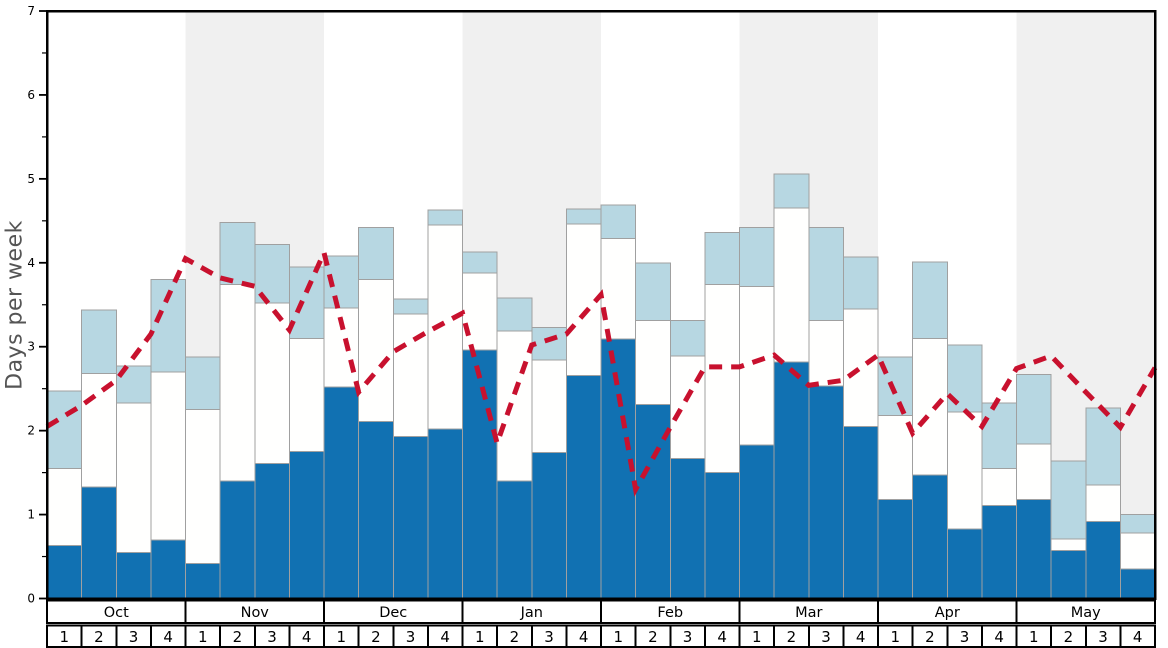 The height and width of the screenshot is (648, 1168). Describe the element at coordinates (791, 480) in the screenshot. I see `bar-segment-dark-mar-w2` at that location.